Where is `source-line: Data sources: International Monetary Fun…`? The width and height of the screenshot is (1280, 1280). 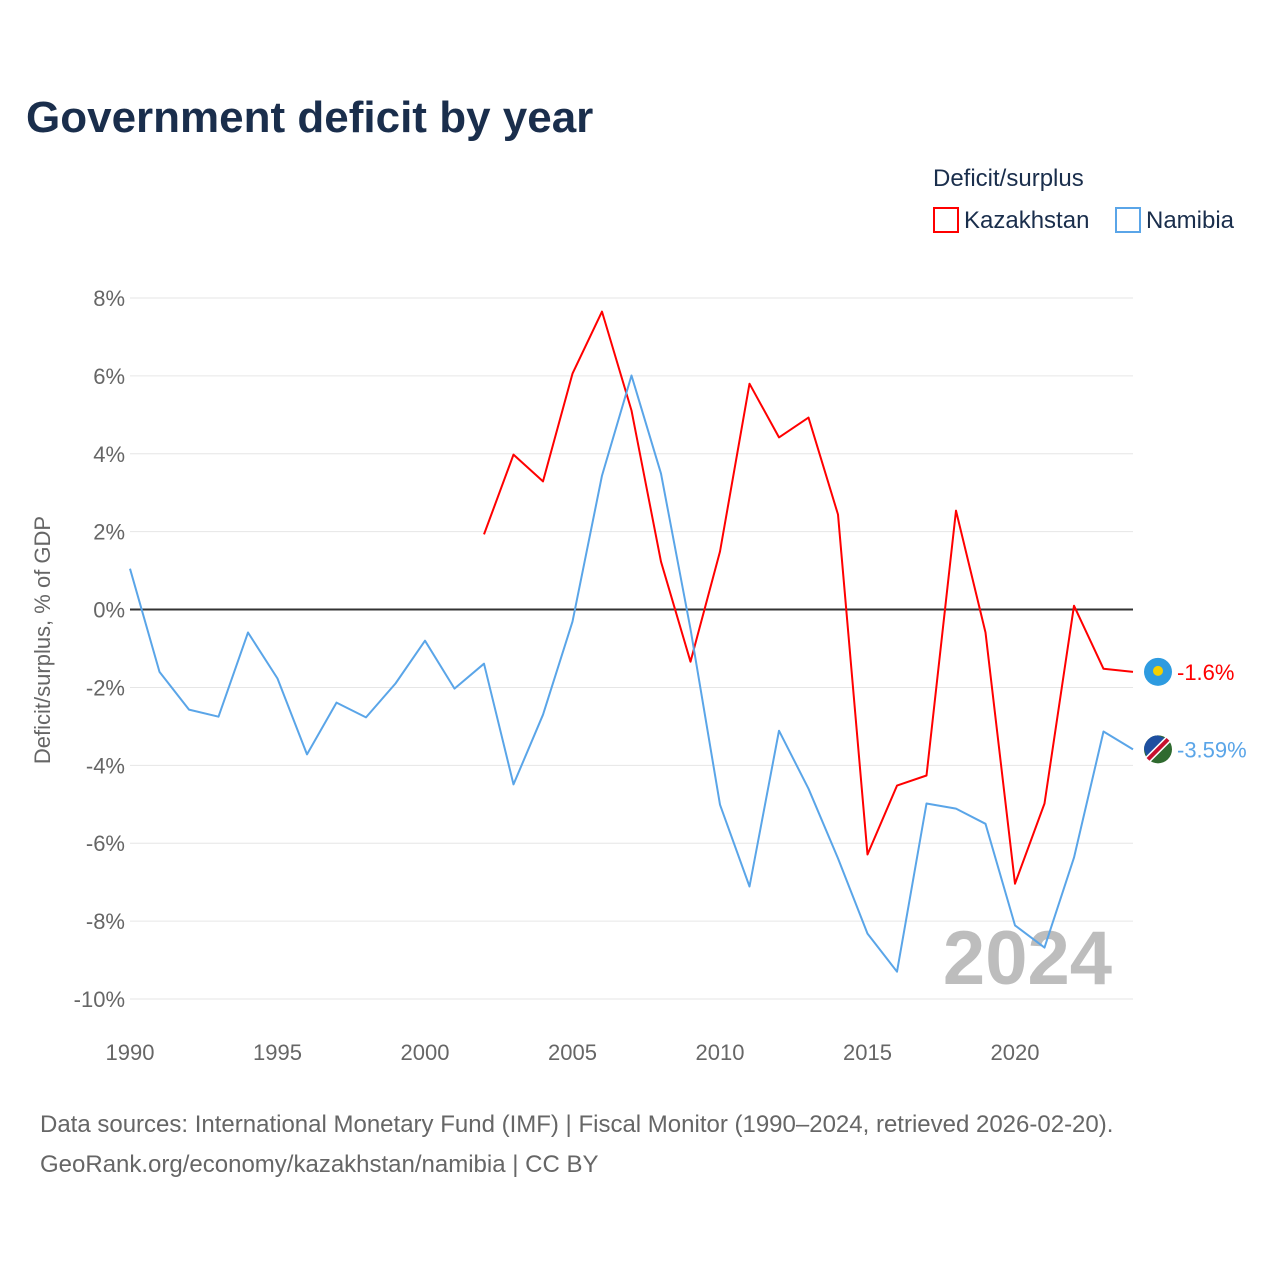 source-line: Data sources: International Monetary Fun… is located at coordinates (576, 1124).